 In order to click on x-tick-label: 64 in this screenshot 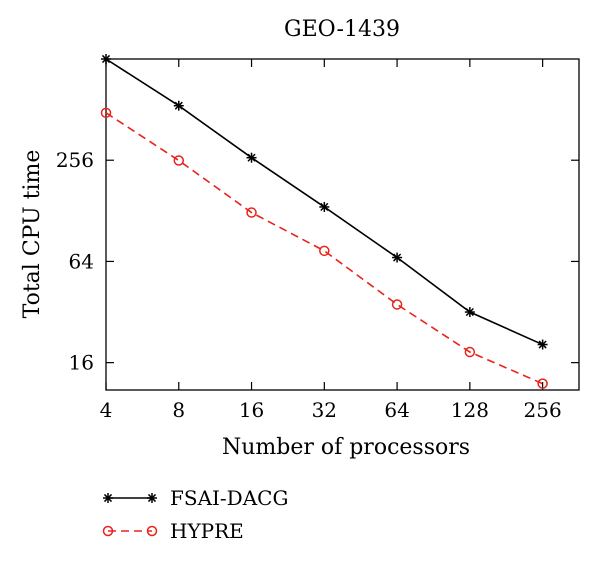, I will do `click(396, 410)`.